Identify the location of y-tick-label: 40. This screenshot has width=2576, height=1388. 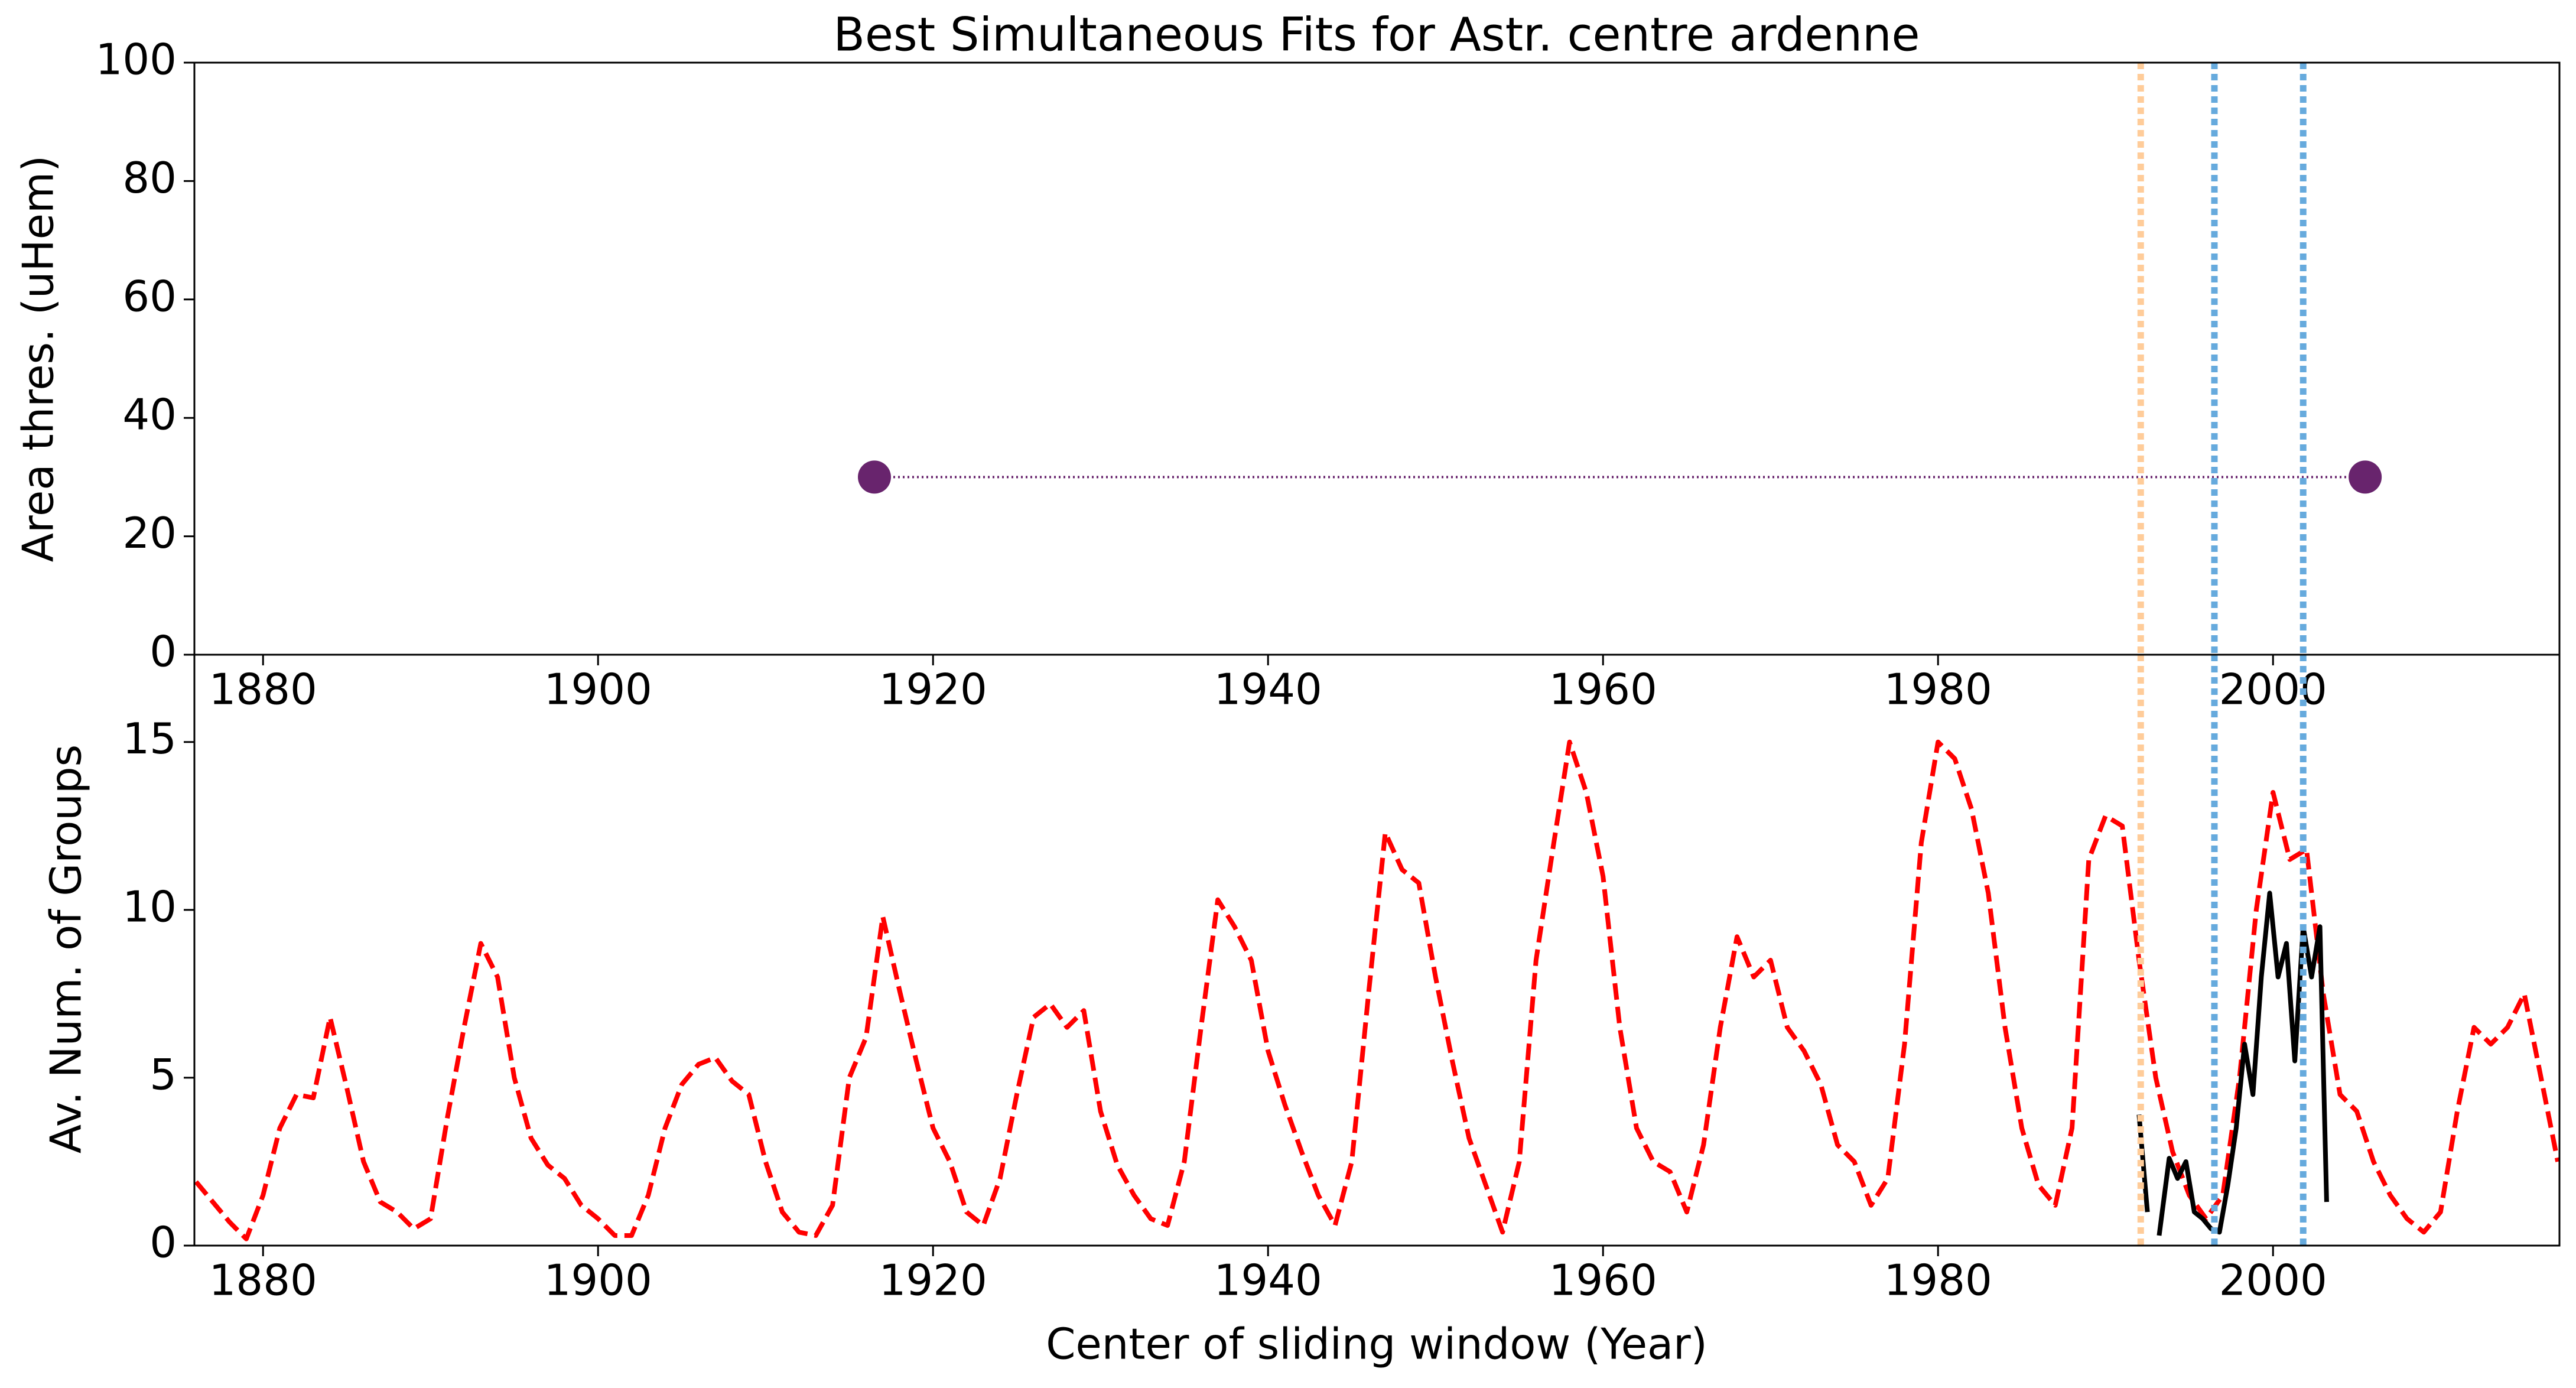
(149, 415).